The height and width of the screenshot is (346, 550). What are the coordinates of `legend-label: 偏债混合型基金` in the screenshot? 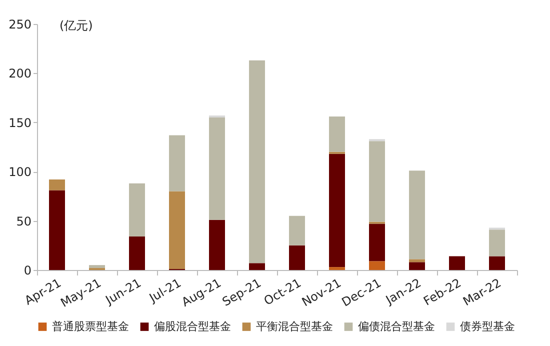 It's located at (396, 326).